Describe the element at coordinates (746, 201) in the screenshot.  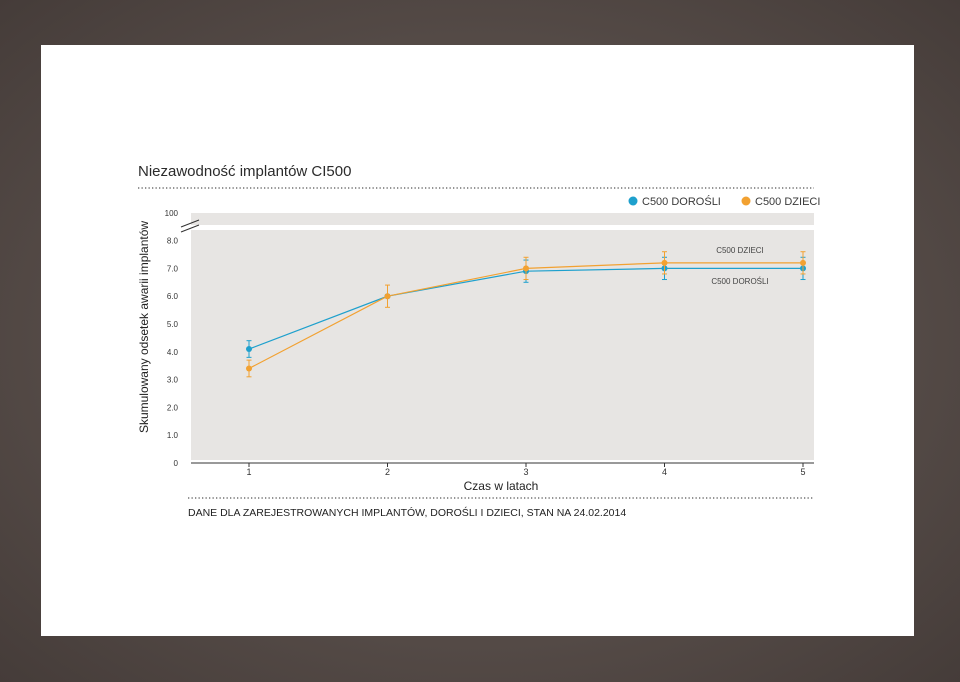
I see `legend-marker-children` at that location.